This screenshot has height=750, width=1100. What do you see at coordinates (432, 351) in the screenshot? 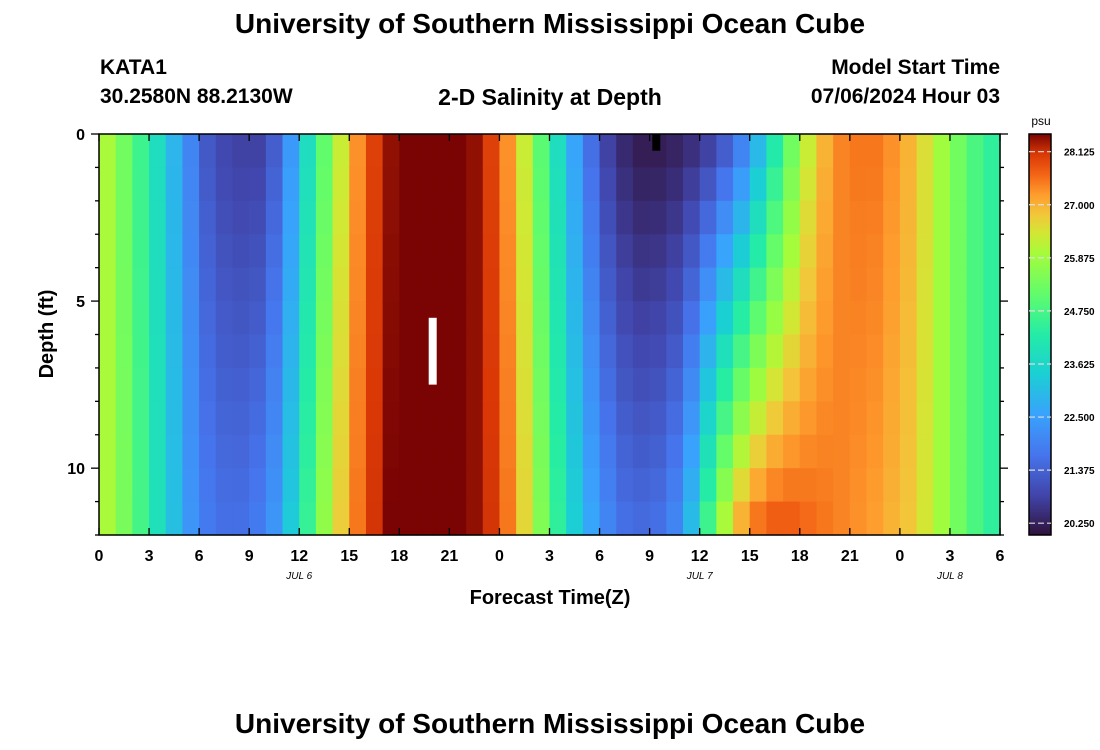
I see `missing-data-marker` at bounding box center [432, 351].